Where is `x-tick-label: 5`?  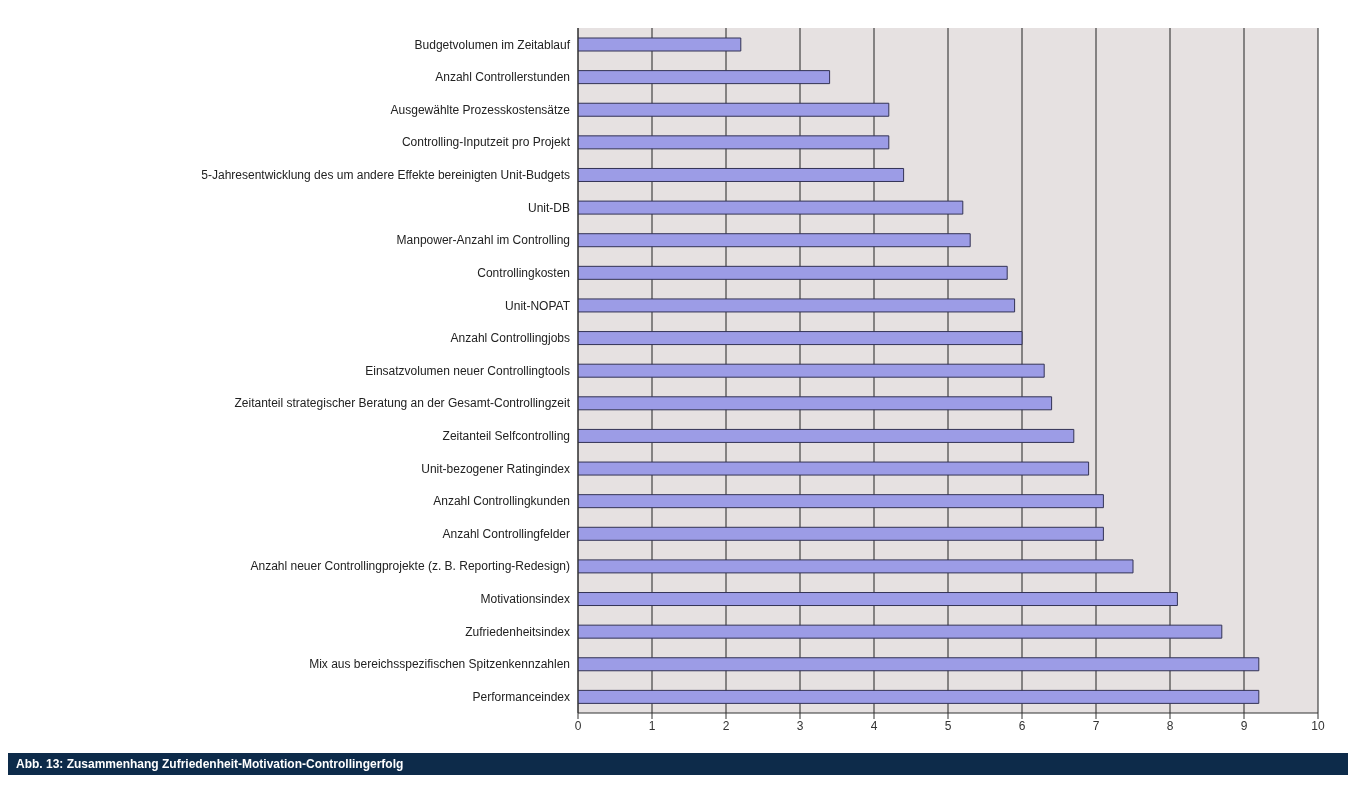
x-tick-label: 5 is located at coordinates (948, 725).